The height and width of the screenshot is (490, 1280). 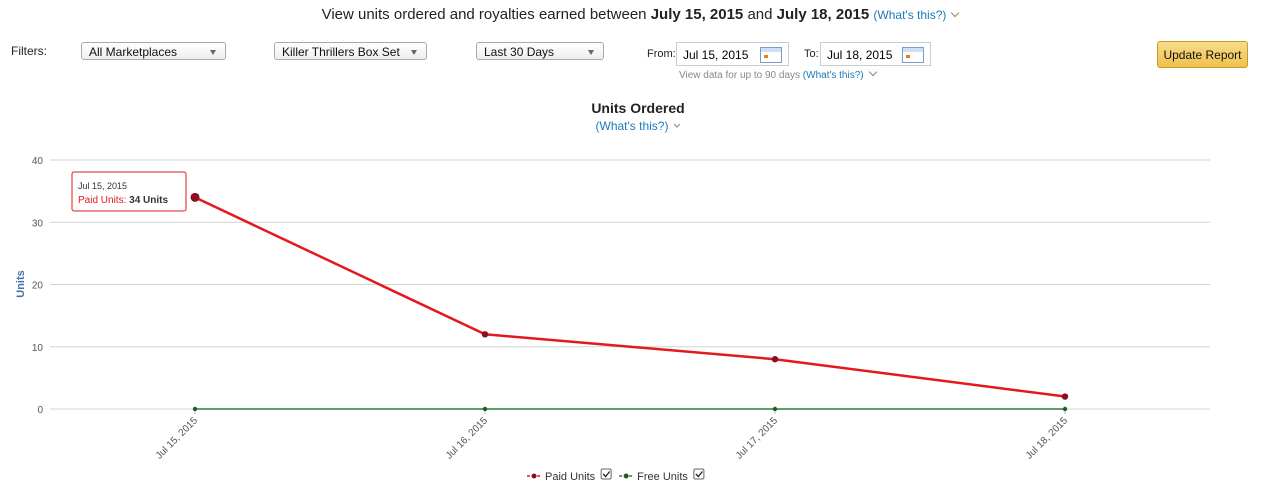 What do you see at coordinates (811, 54) in the screenshot?
I see `to-label: To:` at bounding box center [811, 54].